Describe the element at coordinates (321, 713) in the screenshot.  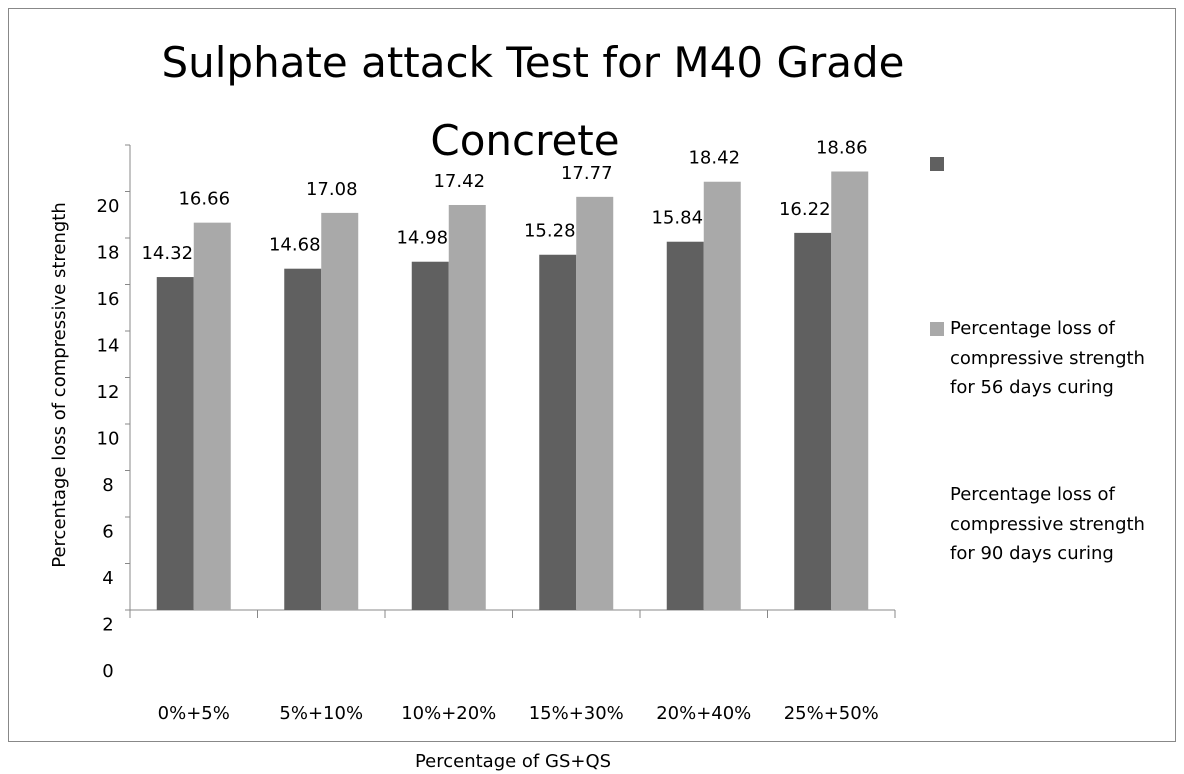
I see `x-tick-label: 5%+10%` at that location.